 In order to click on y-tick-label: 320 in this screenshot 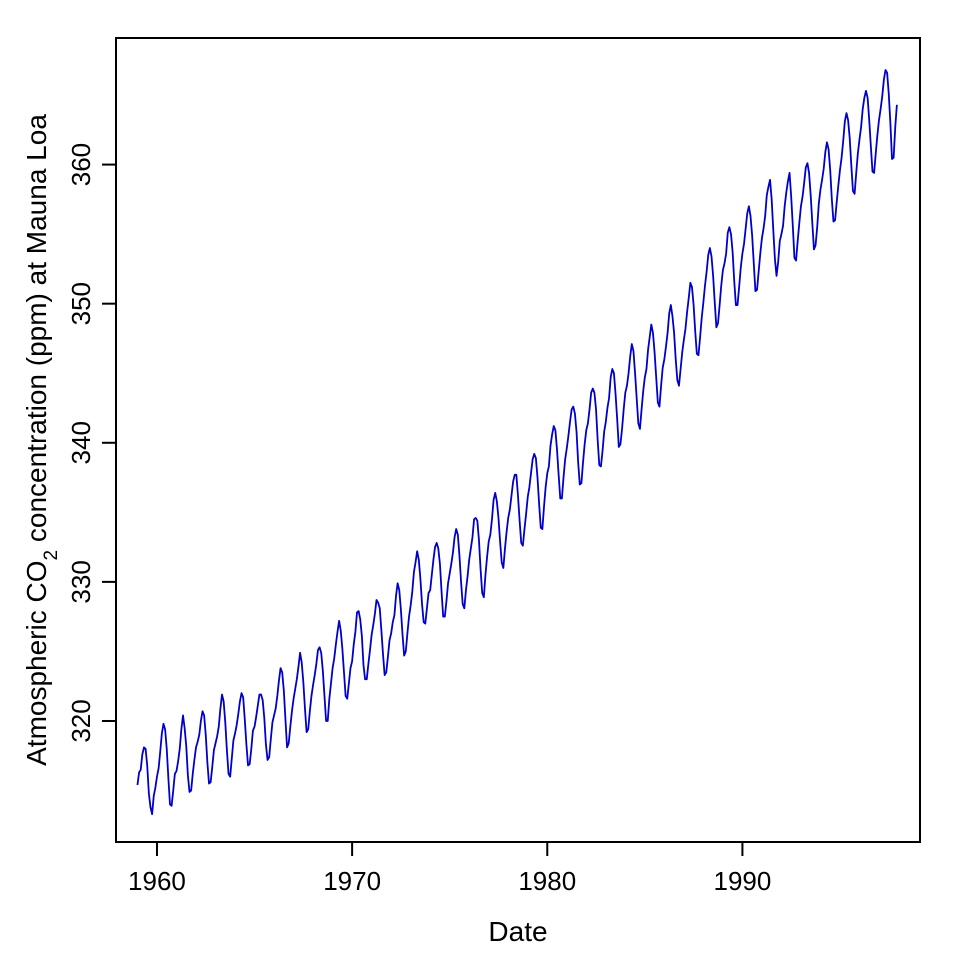, I will do `click(81, 720)`.